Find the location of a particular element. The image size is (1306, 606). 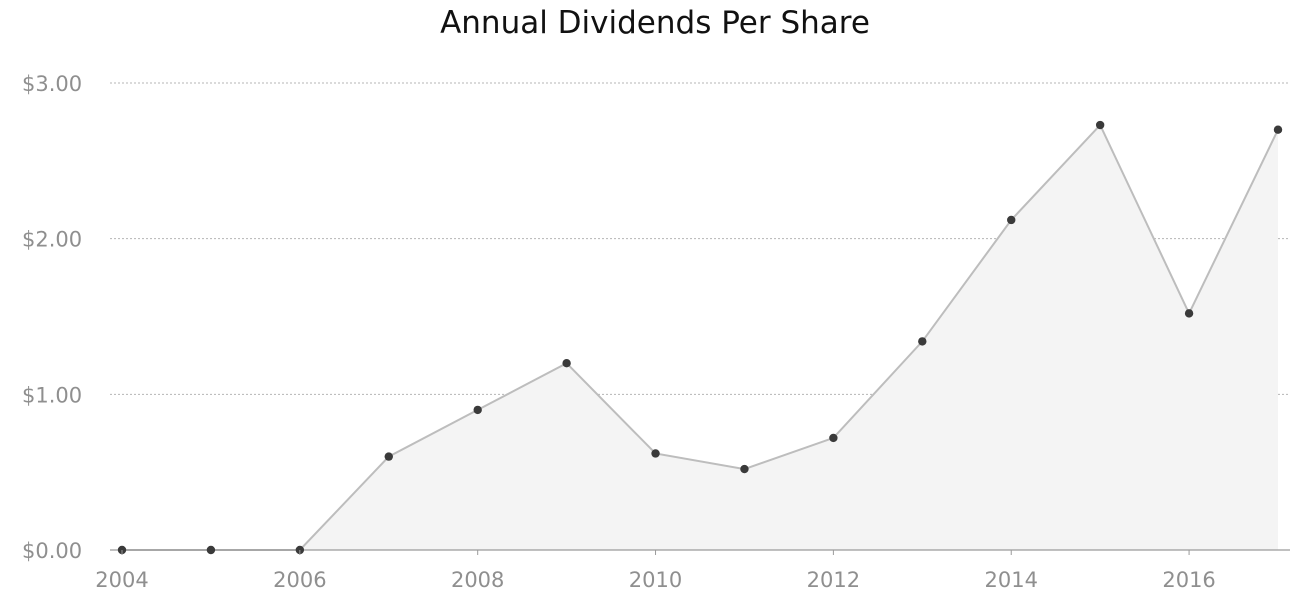

data-point-2013 is located at coordinates (922, 341).